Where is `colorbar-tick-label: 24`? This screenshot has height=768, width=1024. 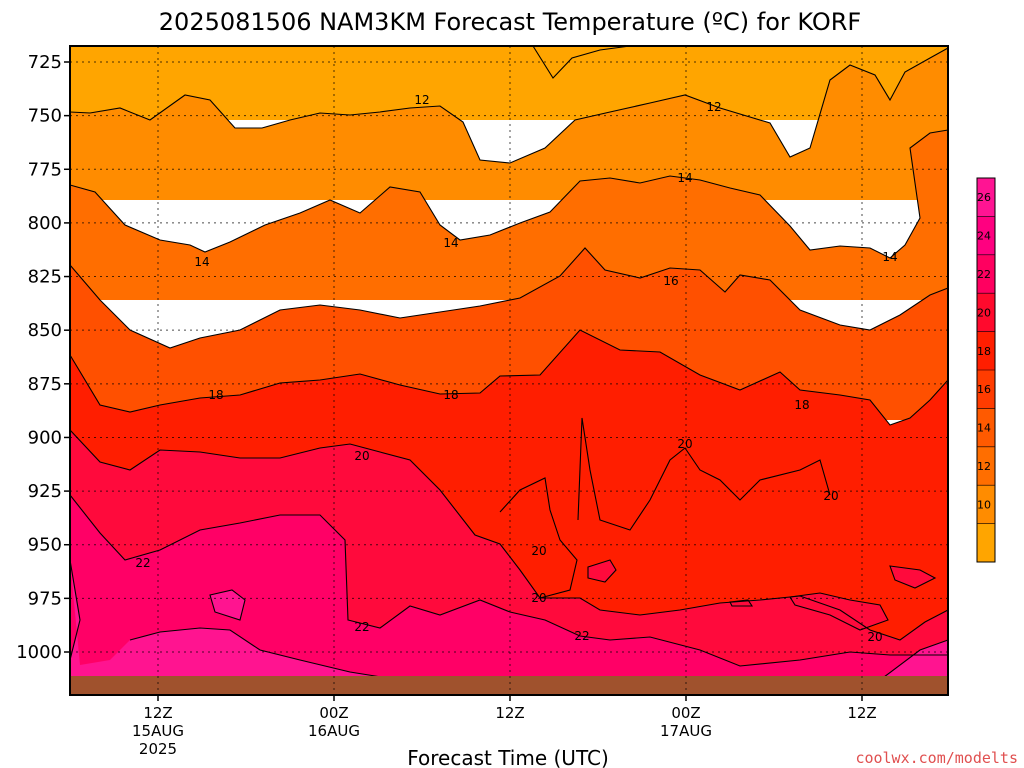 colorbar-tick-label: 24 is located at coordinates (984, 236).